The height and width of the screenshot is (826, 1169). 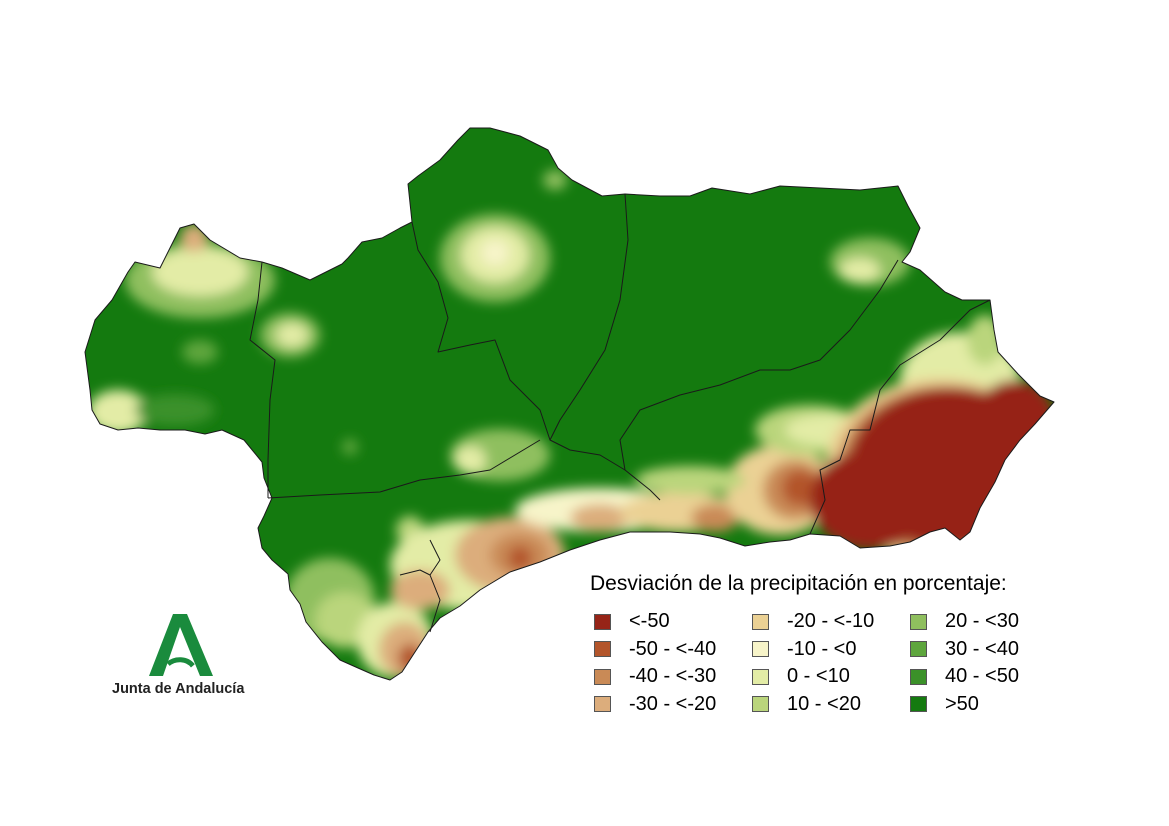 I want to click on legend-label: -10 - <0, so click(x=822, y=648).